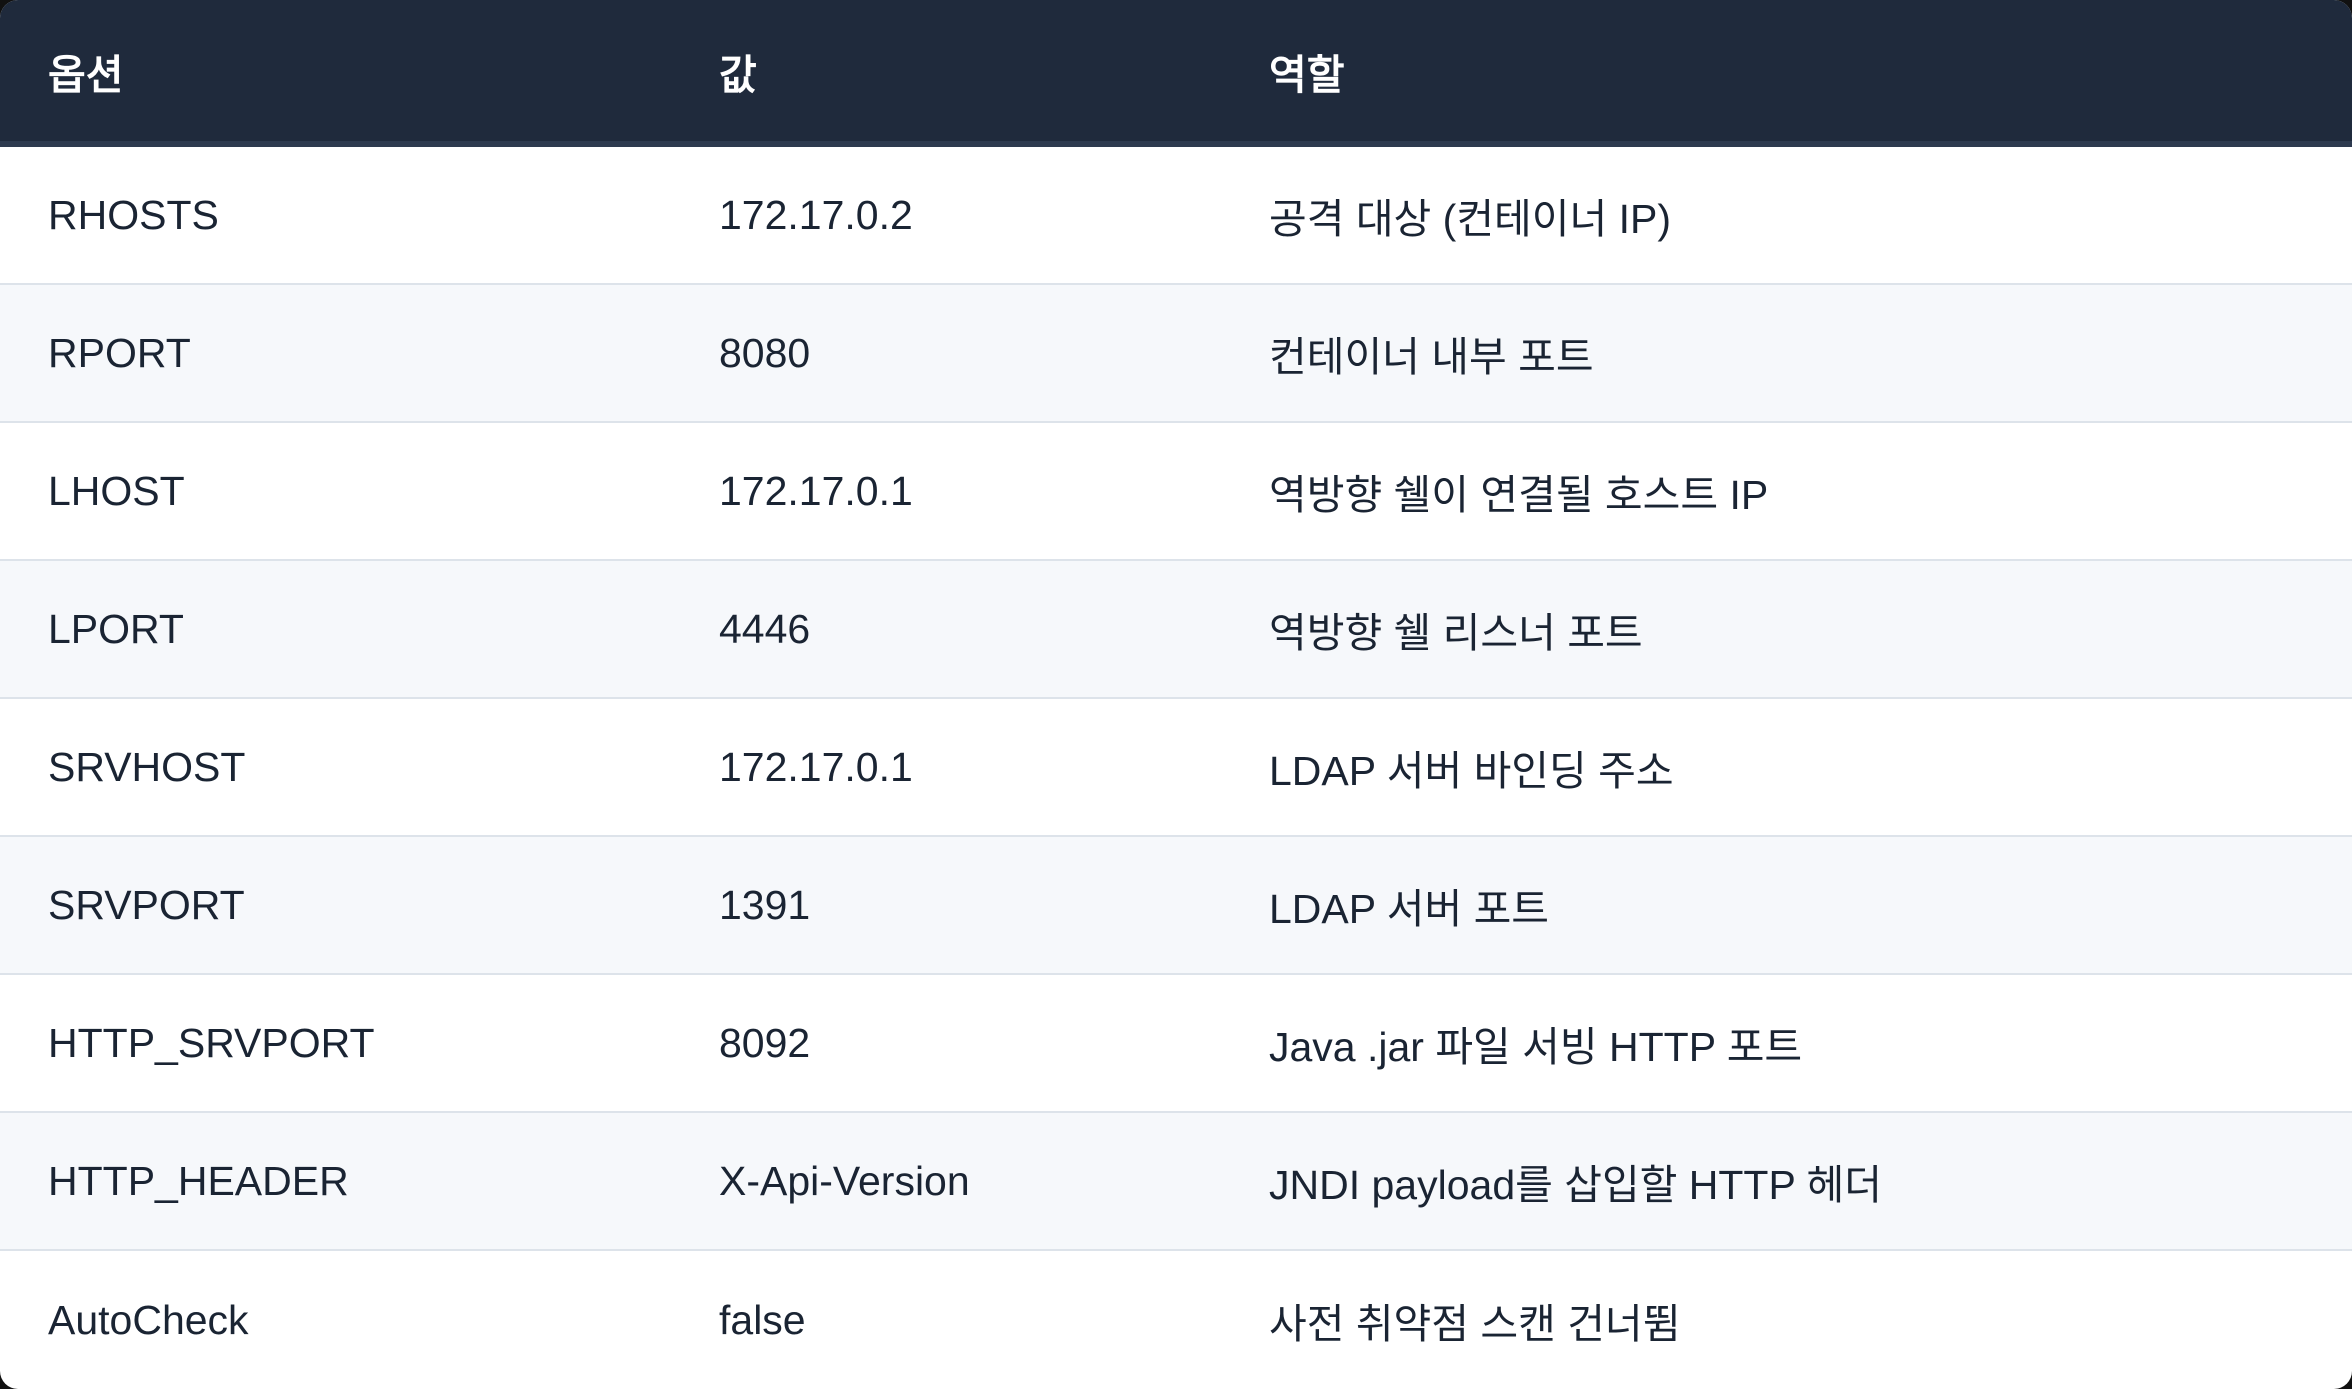 The image size is (2352, 1389). What do you see at coordinates (1575, 1185) in the screenshot?
I see `cell-role: JNDI payload를 삽입할 HTTP 헤더` at bounding box center [1575, 1185].